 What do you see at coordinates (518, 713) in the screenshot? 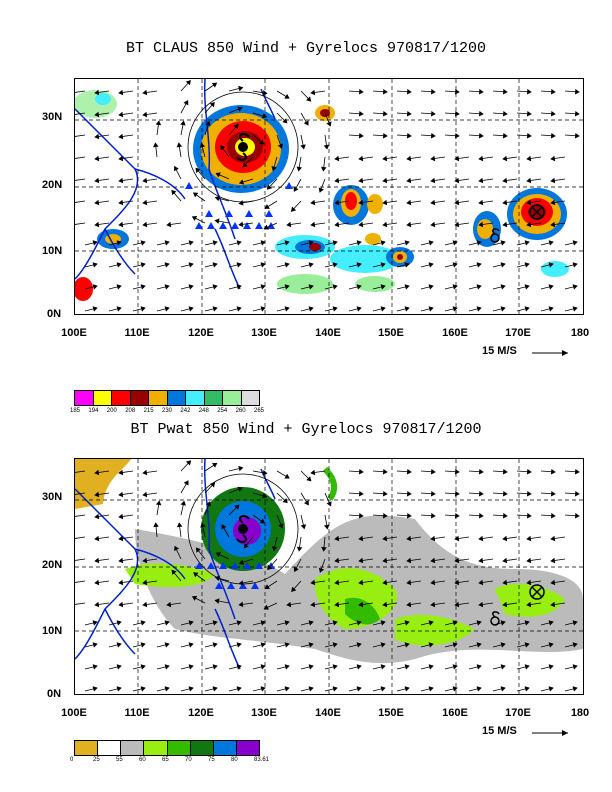
I see `panel2-lon-label: 170E` at bounding box center [518, 713].